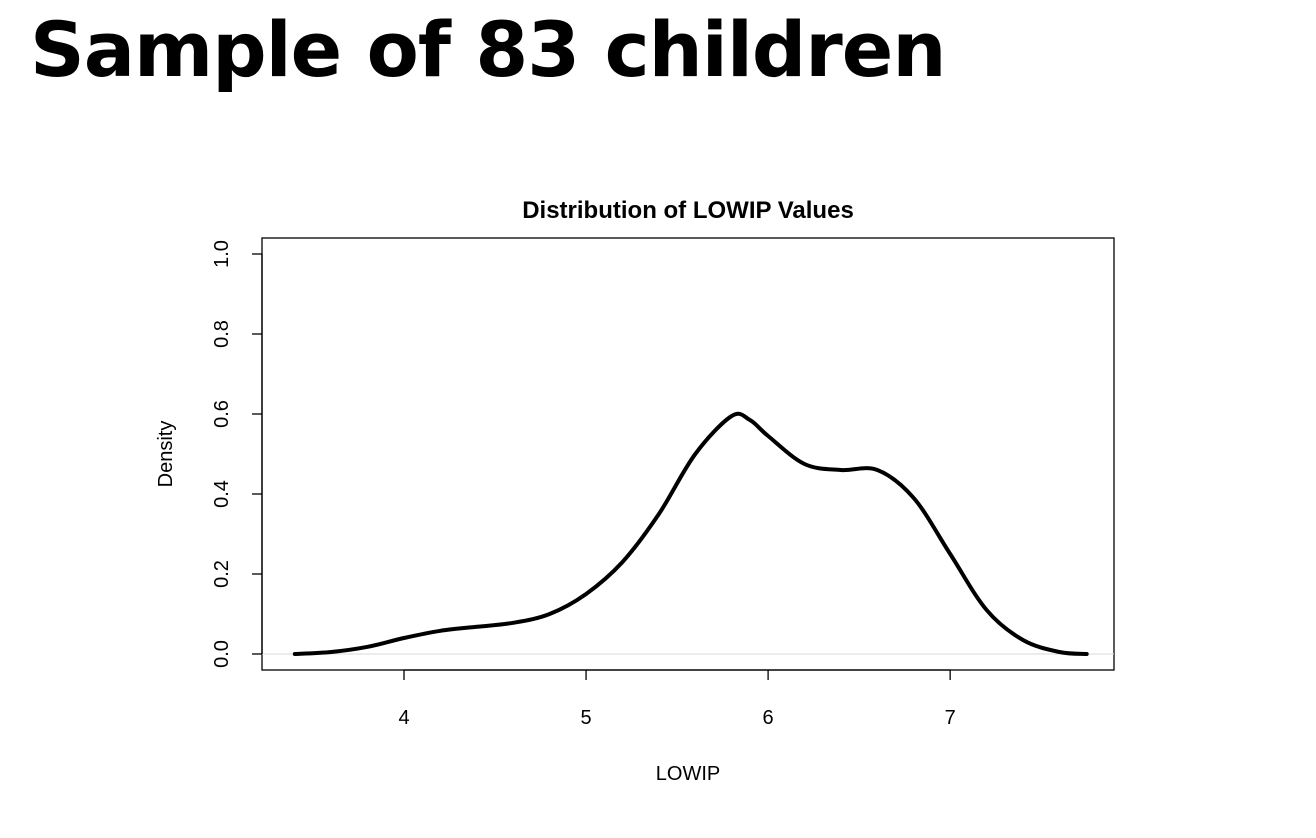 The width and height of the screenshot is (1316, 838). Describe the element at coordinates (237, 454) in the screenshot. I see `y-axis: 0.0 0.2 0.4 0.6 0.8 1.0` at that location.